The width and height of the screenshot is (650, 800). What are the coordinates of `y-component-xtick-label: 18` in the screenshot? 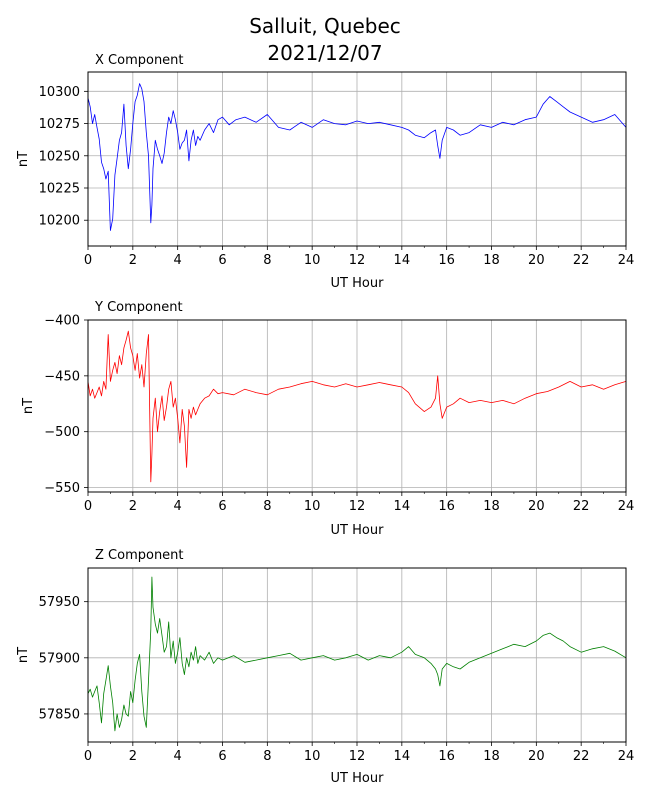 It's located at (491, 506).